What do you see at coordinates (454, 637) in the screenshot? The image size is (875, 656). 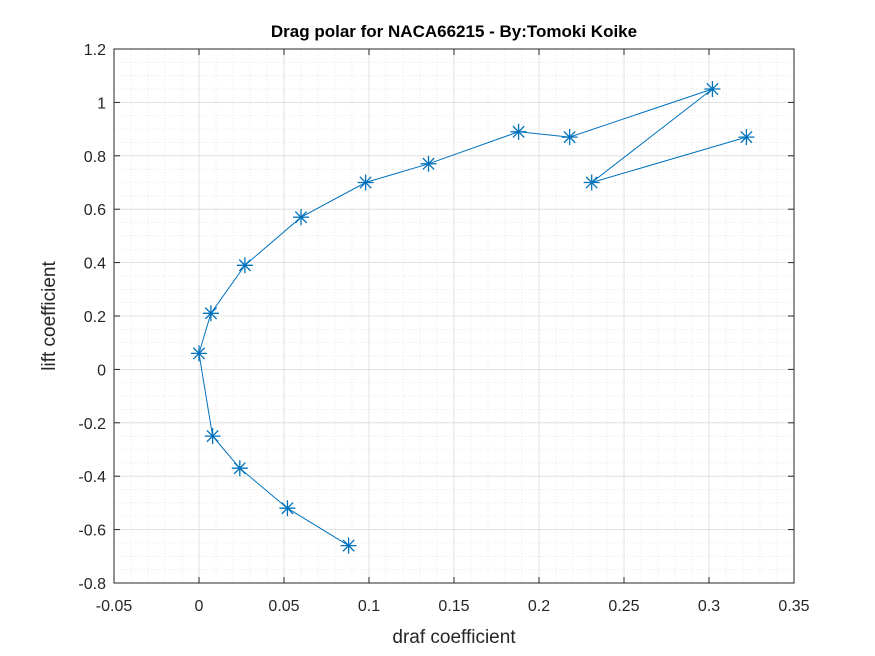 I see `x-axis-label: draf coefficient` at bounding box center [454, 637].